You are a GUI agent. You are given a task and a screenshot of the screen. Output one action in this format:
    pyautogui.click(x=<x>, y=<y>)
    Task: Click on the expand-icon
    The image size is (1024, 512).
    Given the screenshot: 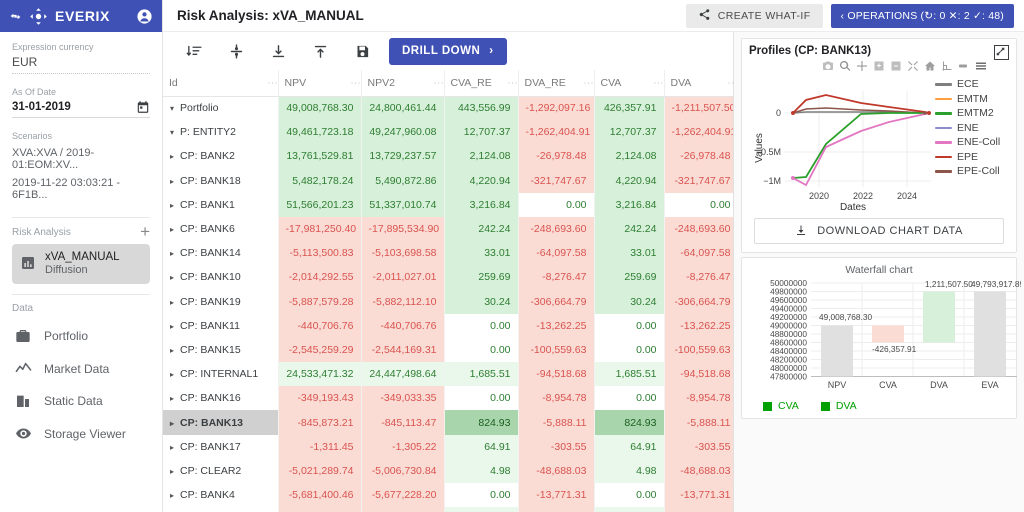 What is the action you would take?
    pyautogui.click(x=1001, y=52)
    